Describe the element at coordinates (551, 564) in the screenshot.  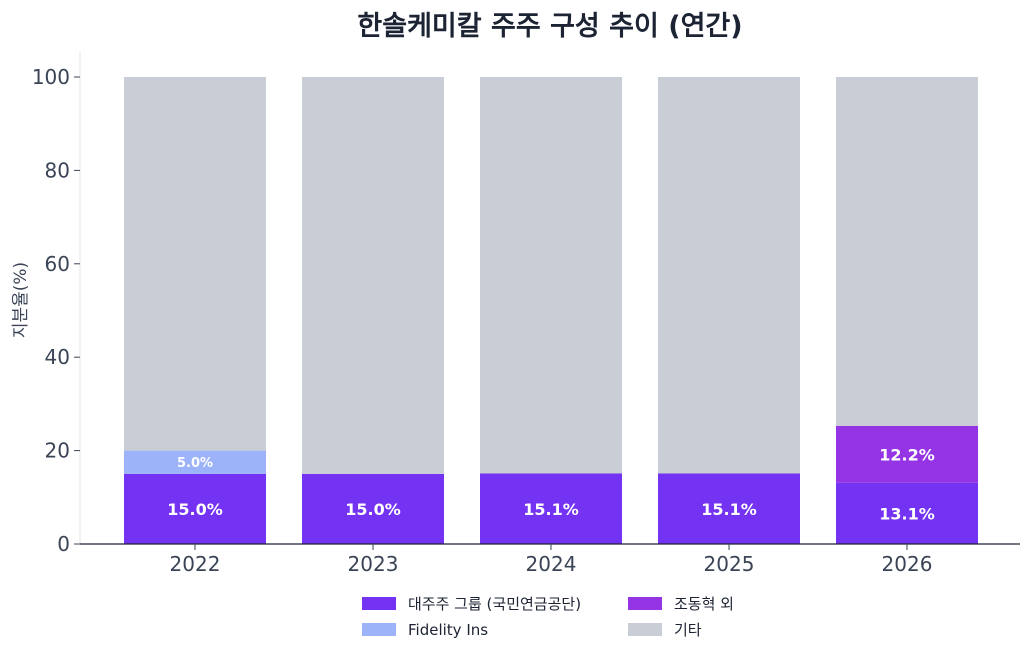
I see `x-tick-label: 2024` at that location.